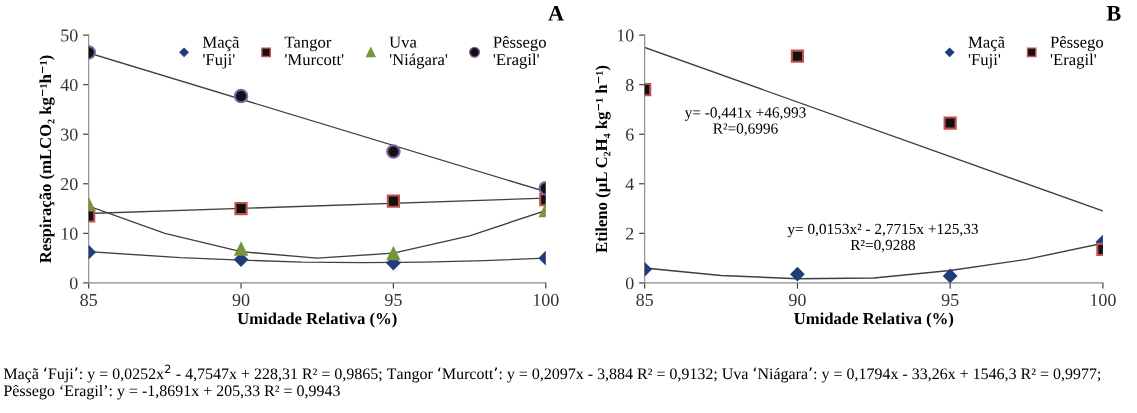 This screenshot has width=1137, height=413. Describe the element at coordinates (418, 52) in the screenshot. I see `legend-label: Uva 'Niágara'` at that location.